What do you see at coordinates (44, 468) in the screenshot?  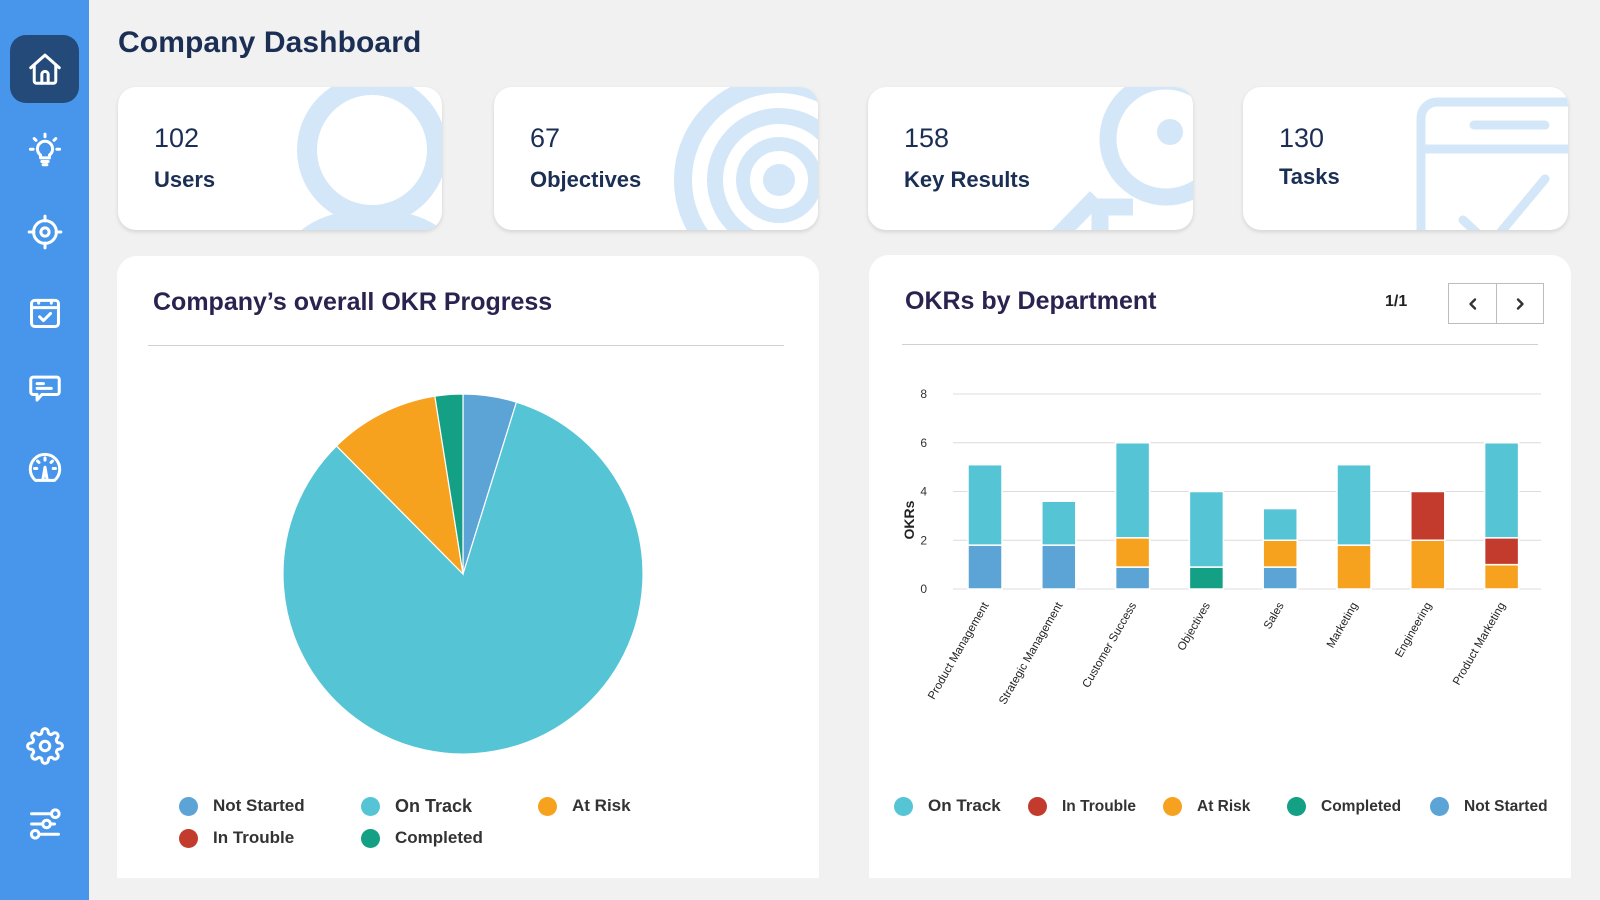 I see `sidebar-item-performance` at bounding box center [44, 468].